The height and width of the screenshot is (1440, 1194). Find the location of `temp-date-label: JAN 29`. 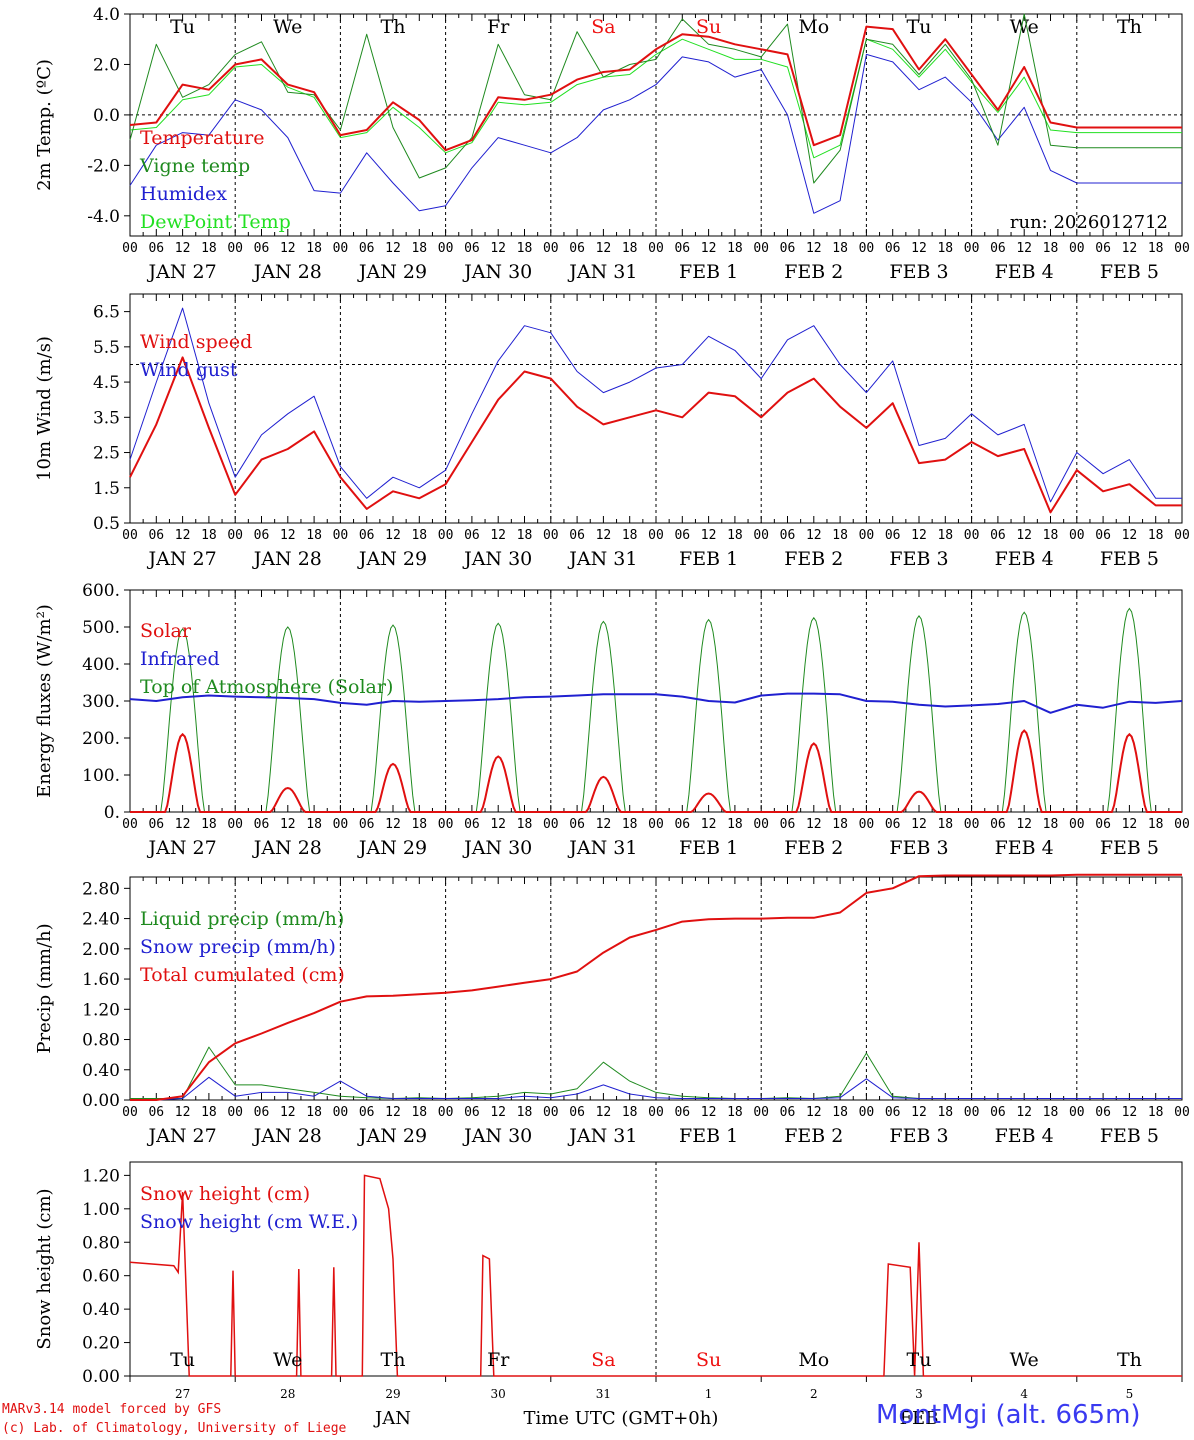

temp-date-label: JAN 29 is located at coordinates (392, 272).